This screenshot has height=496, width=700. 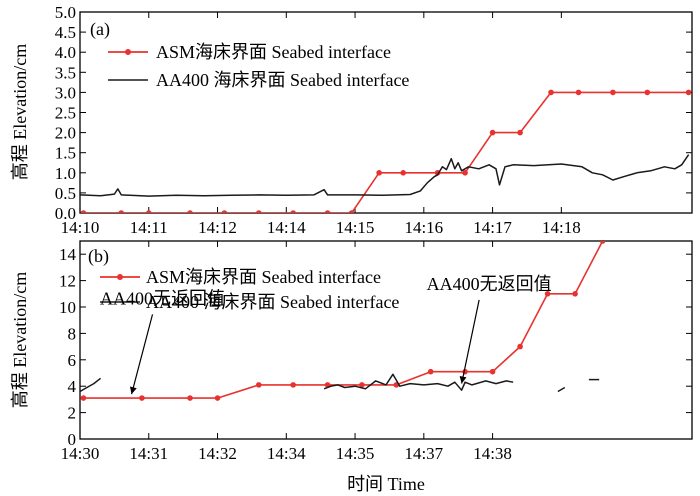 I want to click on x-tick-label: 14:37, so click(x=423, y=453).